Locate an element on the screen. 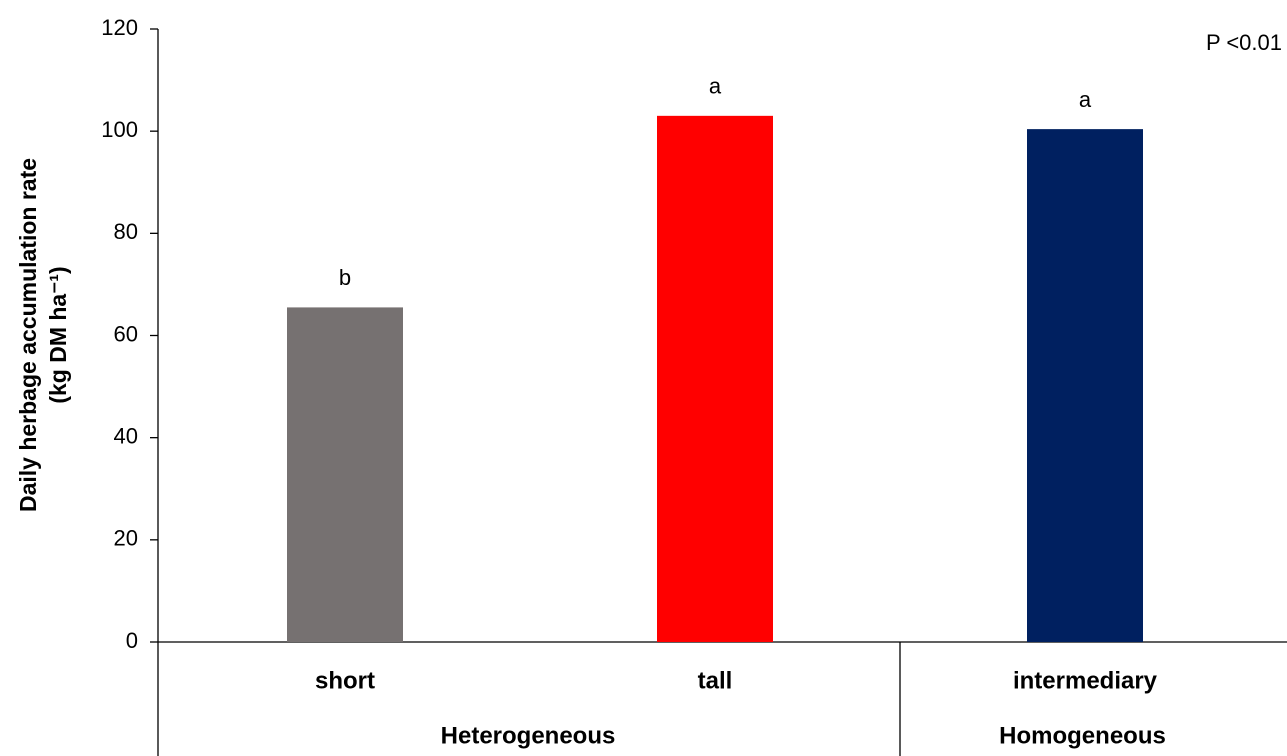  group-label: Homogeneous is located at coordinates (1082, 735).